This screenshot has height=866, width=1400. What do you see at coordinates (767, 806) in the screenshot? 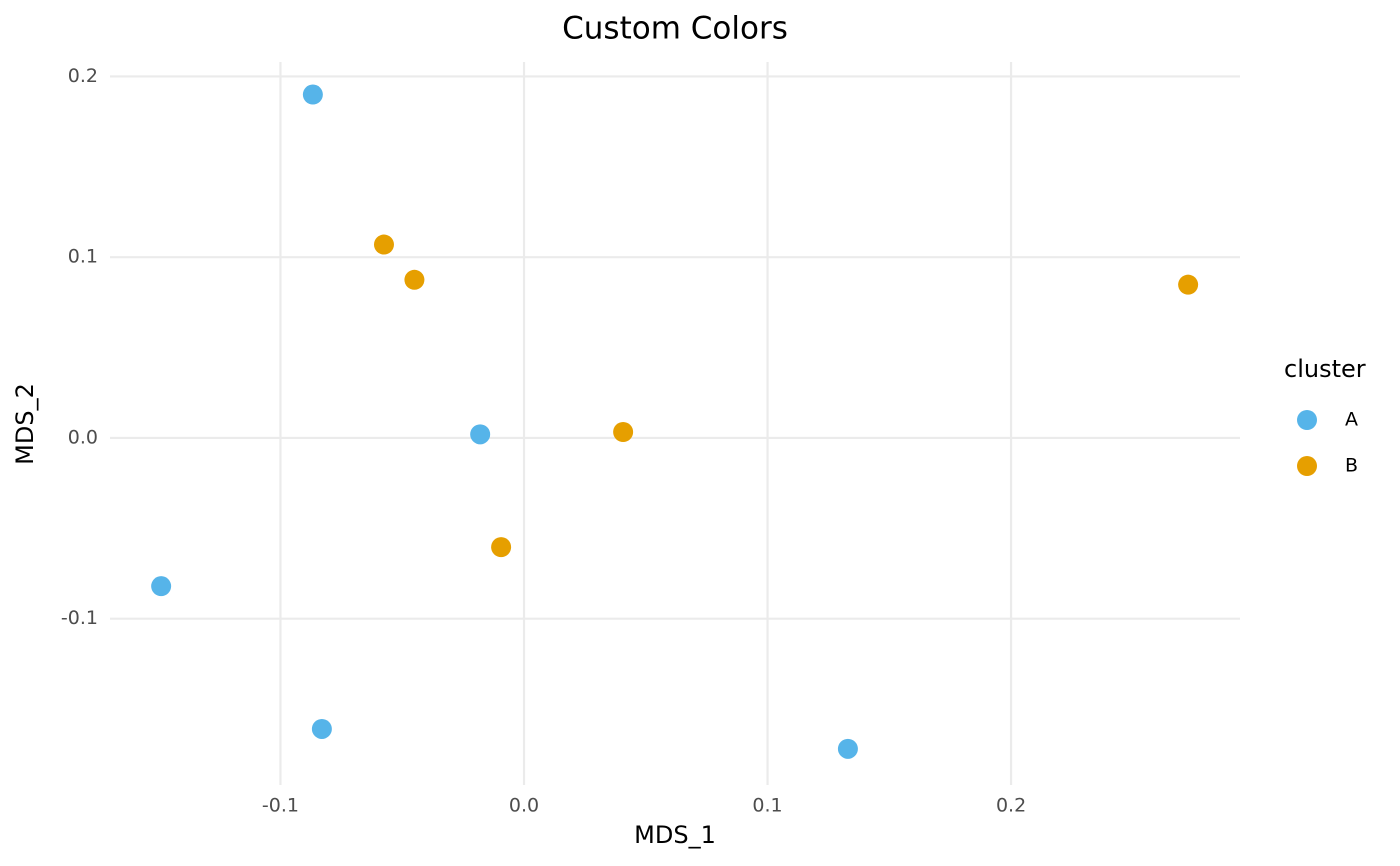
I see `x-tick-label: 0.1` at bounding box center [767, 806].